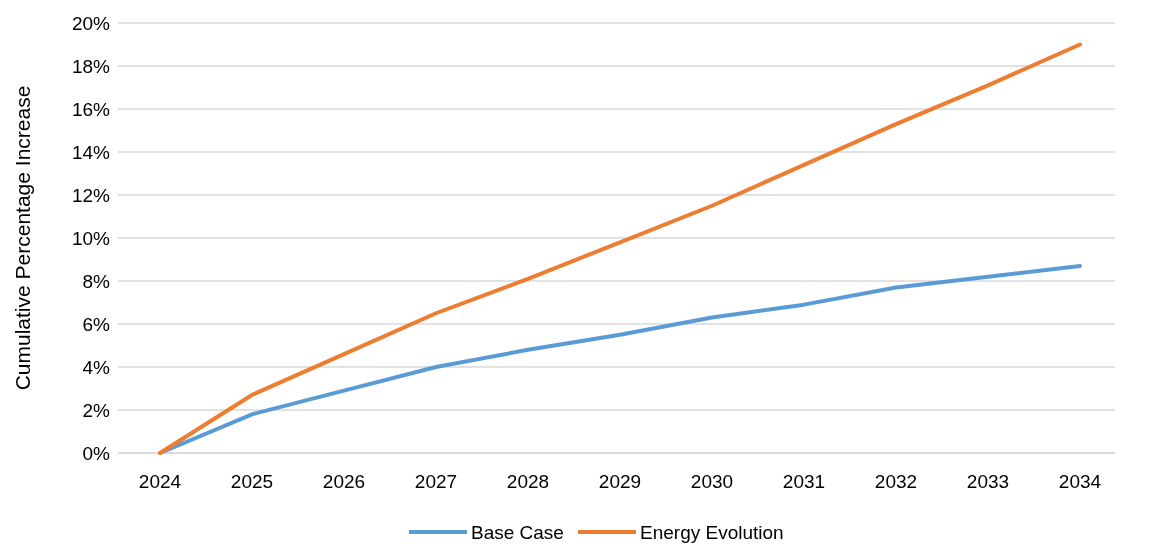 The image size is (1150, 544). What do you see at coordinates (96, 367) in the screenshot?
I see `y-tick-label: 4%` at bounding box center [96, 367].